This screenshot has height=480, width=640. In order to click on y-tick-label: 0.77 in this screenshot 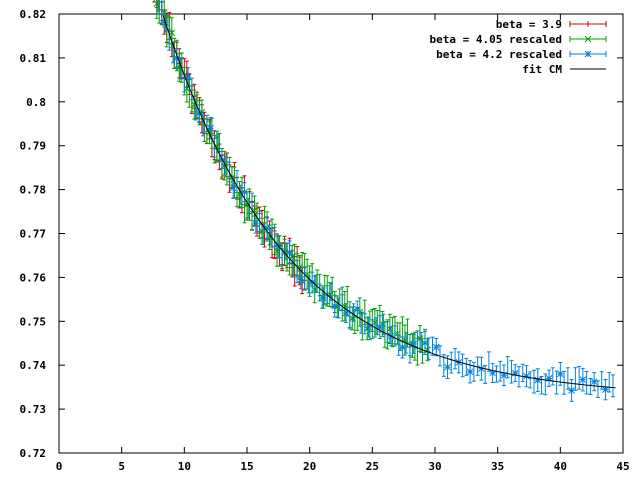, I will do `click(33, 234)`.